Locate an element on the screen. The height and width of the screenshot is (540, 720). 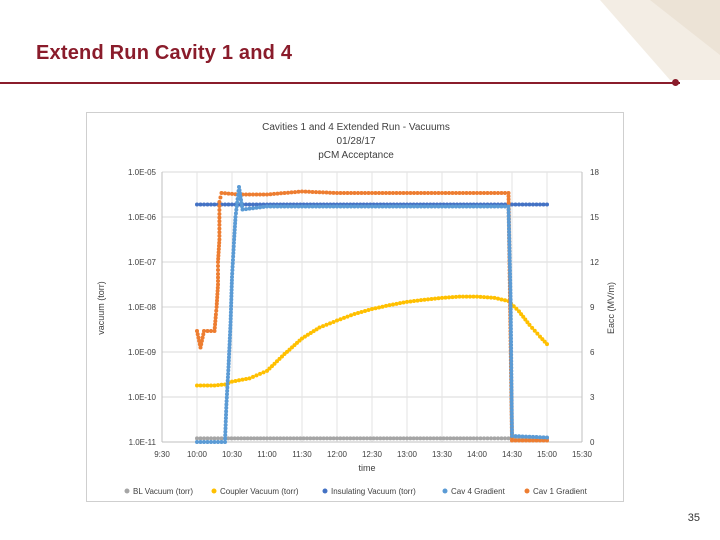
y-axis-label: vacuum (torr) is located at coordinates (101, 308).